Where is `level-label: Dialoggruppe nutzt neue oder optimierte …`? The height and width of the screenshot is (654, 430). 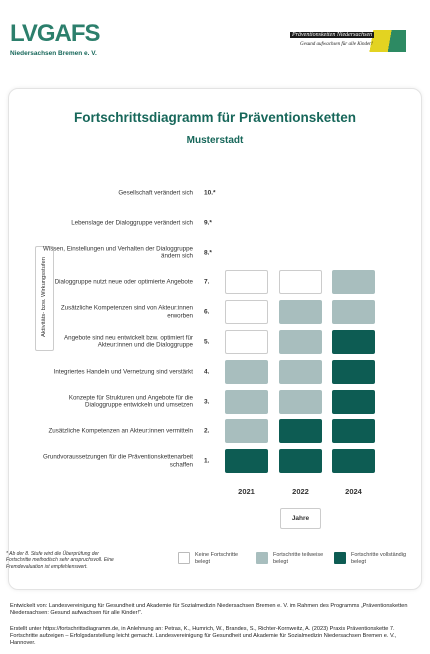 level-label: Dialoggruppe nutzt neue oder optimierte … is located at coordinates (123, 282).